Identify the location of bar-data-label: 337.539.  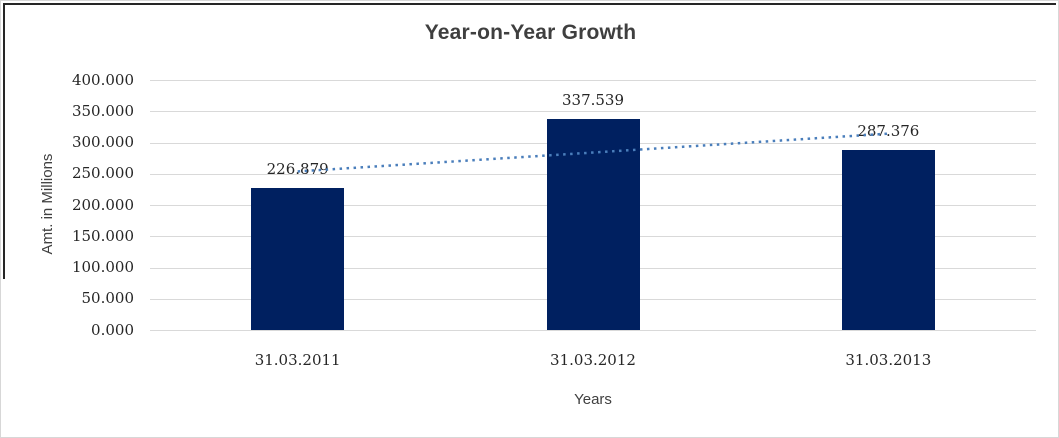
(593, 100).